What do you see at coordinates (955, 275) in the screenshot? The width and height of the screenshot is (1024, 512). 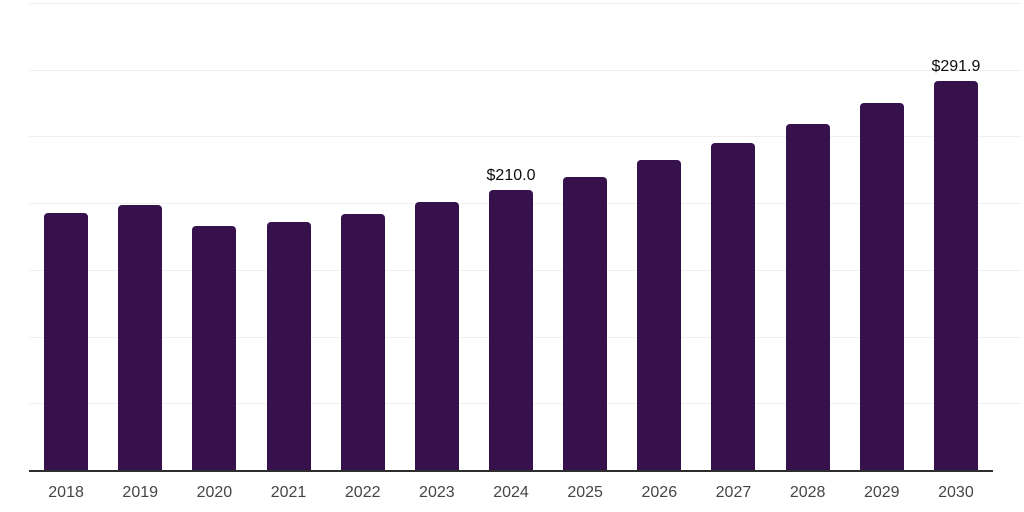 I see `bar-2030` at bounding box center [955, 275].